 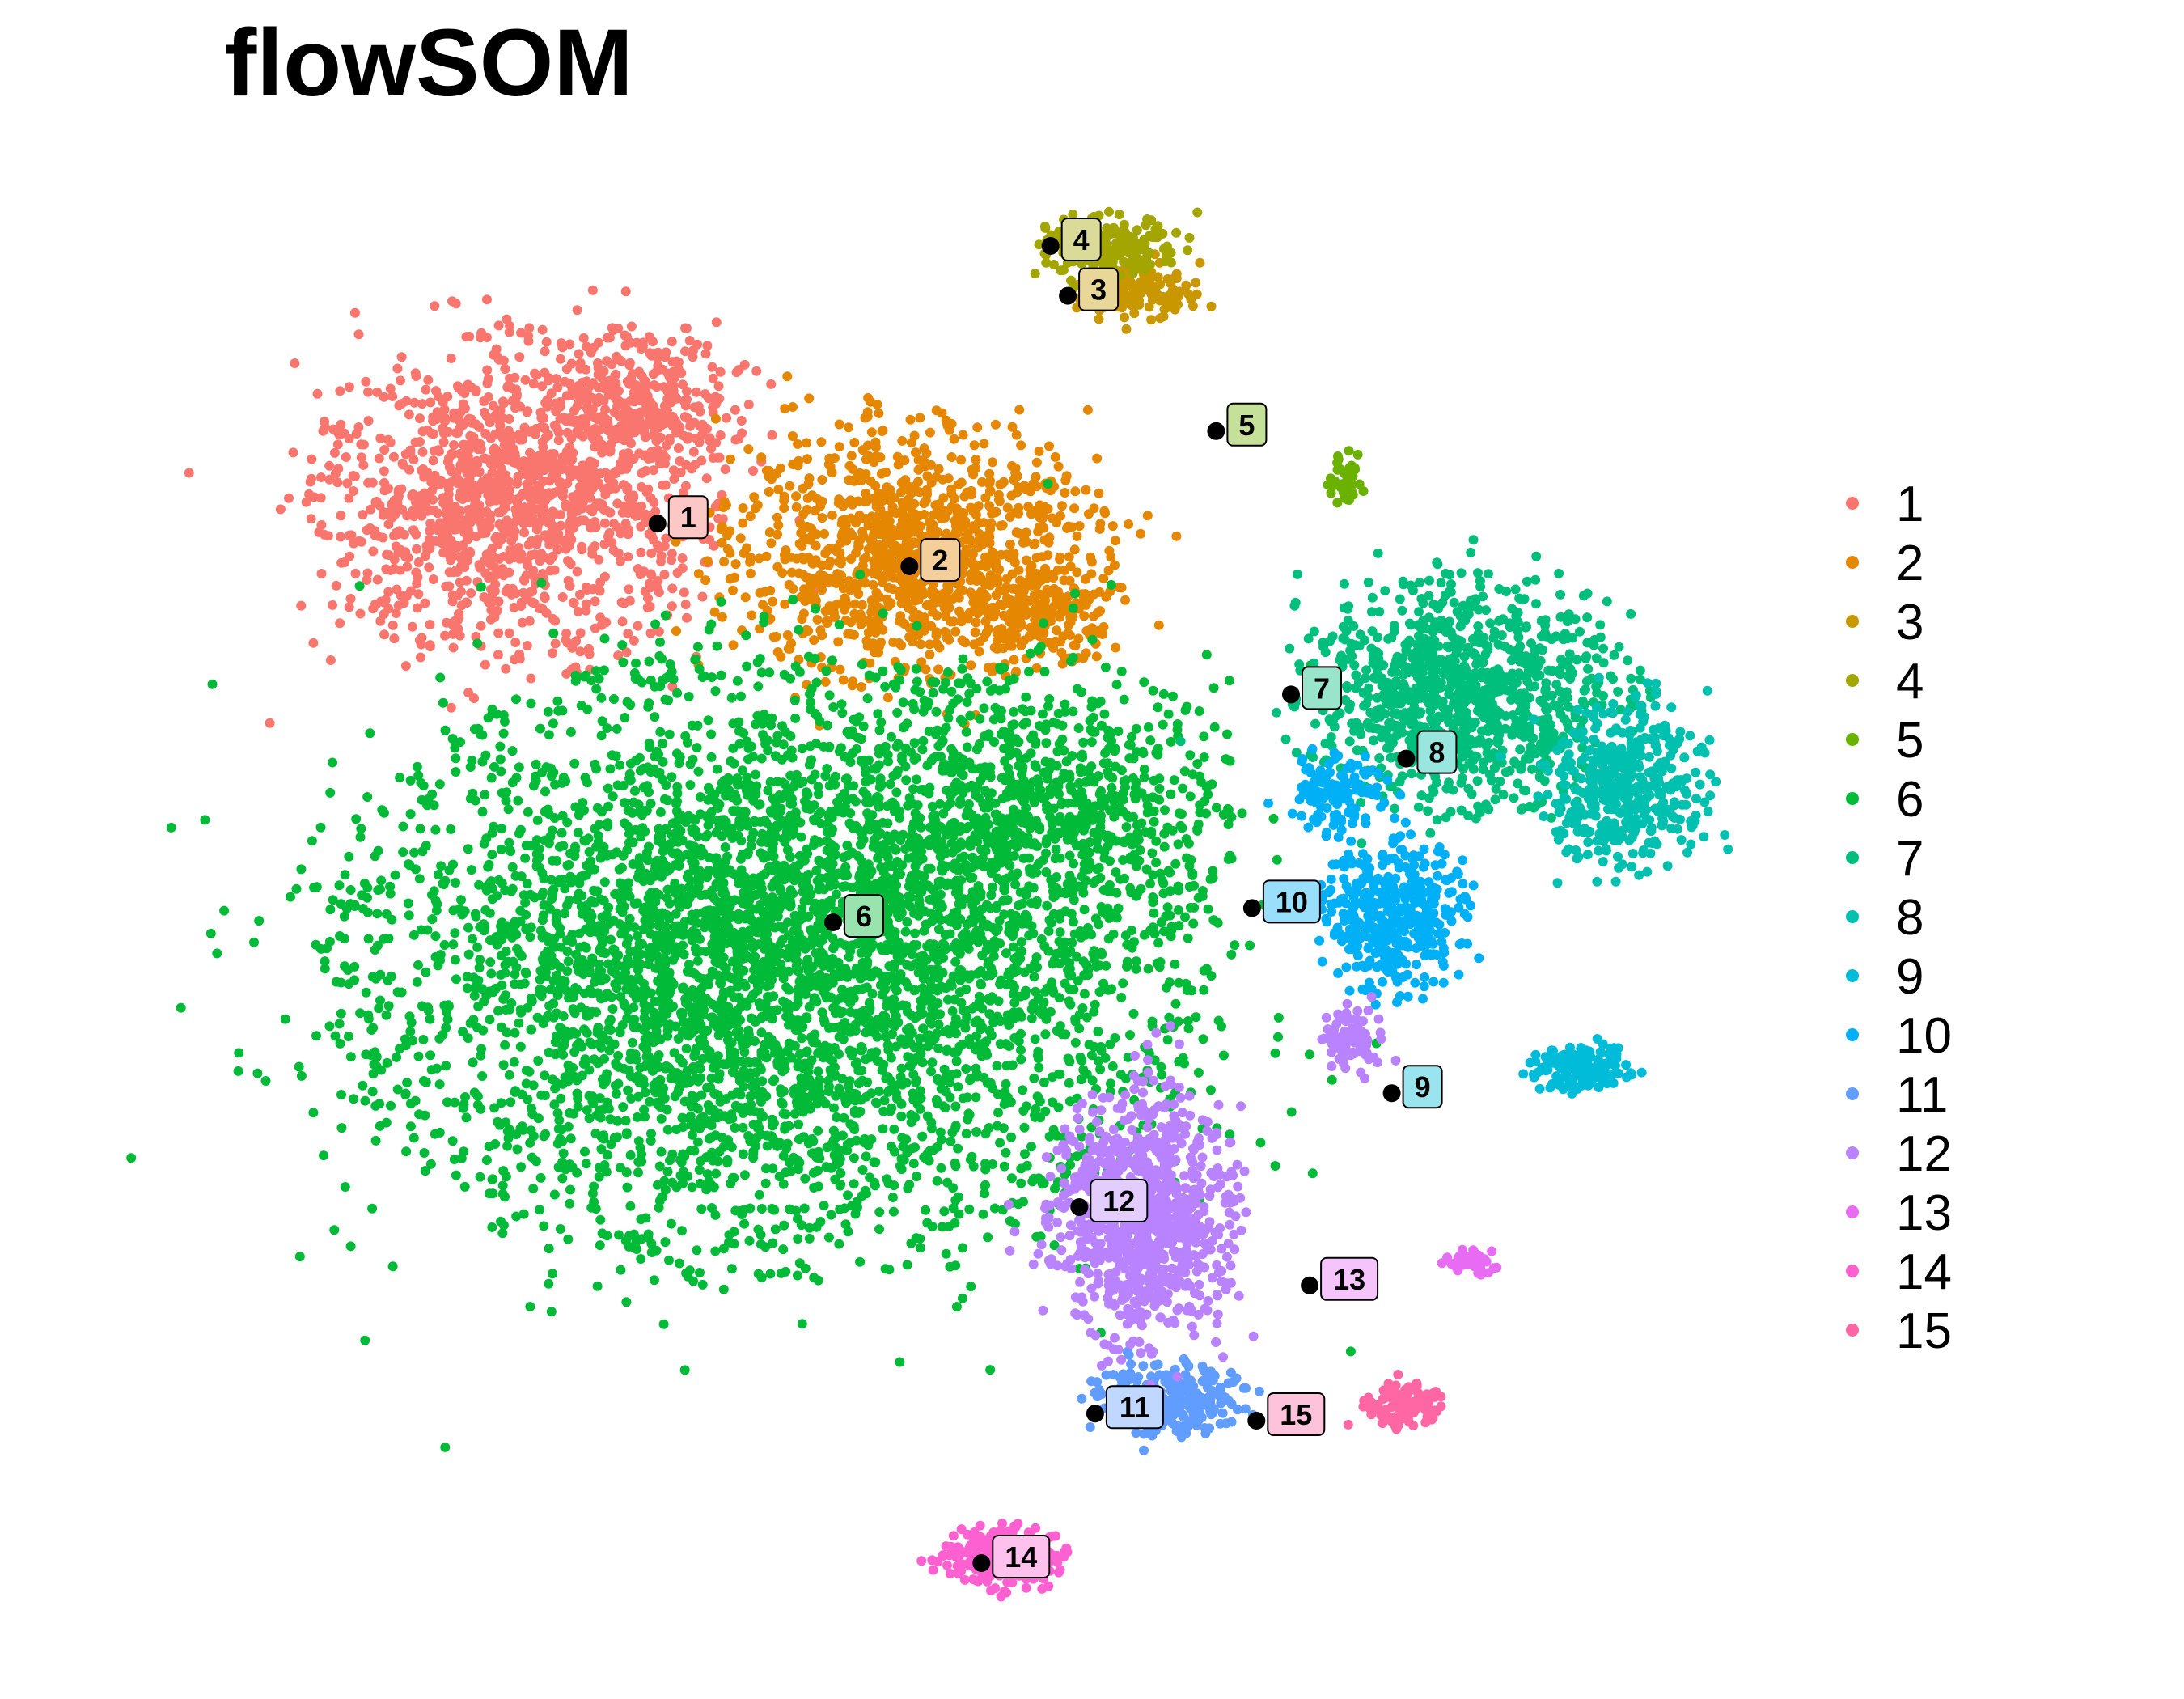 I want to click on cluster-4-point, so click(x=1104, y=258).